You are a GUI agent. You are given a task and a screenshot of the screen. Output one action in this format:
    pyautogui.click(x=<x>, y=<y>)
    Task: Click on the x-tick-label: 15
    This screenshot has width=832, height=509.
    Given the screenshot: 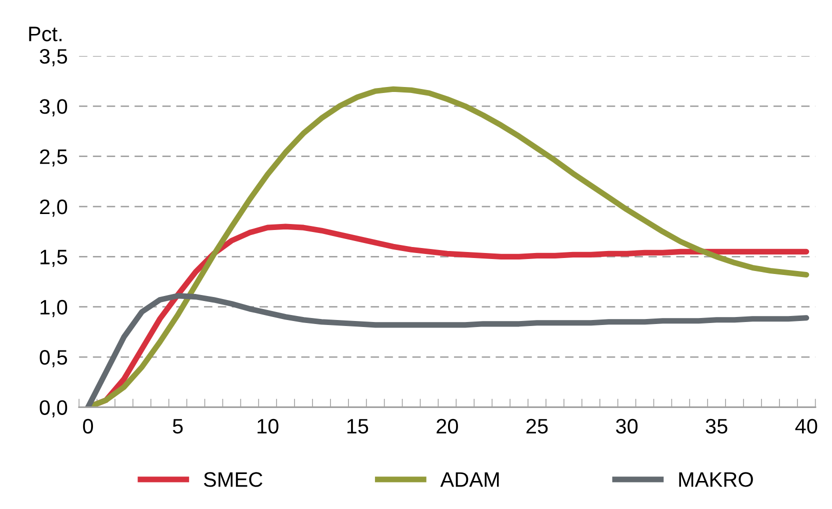 What is the action you would take?
    pyautogui.click(x=357, y=426)
    